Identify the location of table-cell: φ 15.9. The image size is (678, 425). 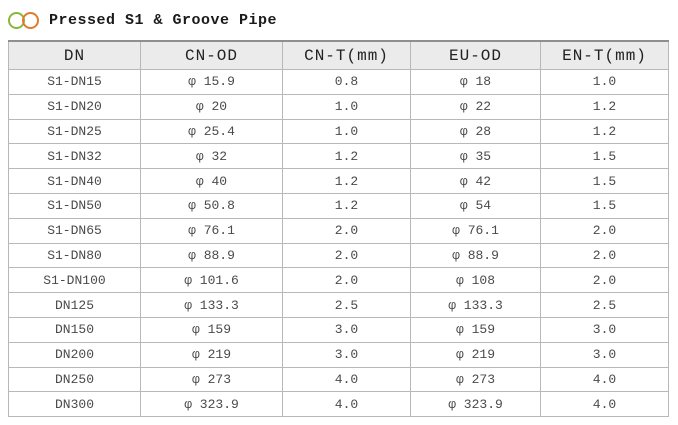
(211, 82).